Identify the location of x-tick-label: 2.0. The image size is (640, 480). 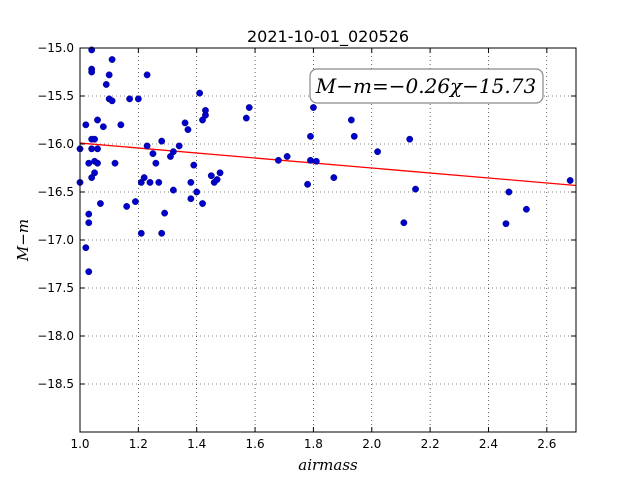
(371, 444).